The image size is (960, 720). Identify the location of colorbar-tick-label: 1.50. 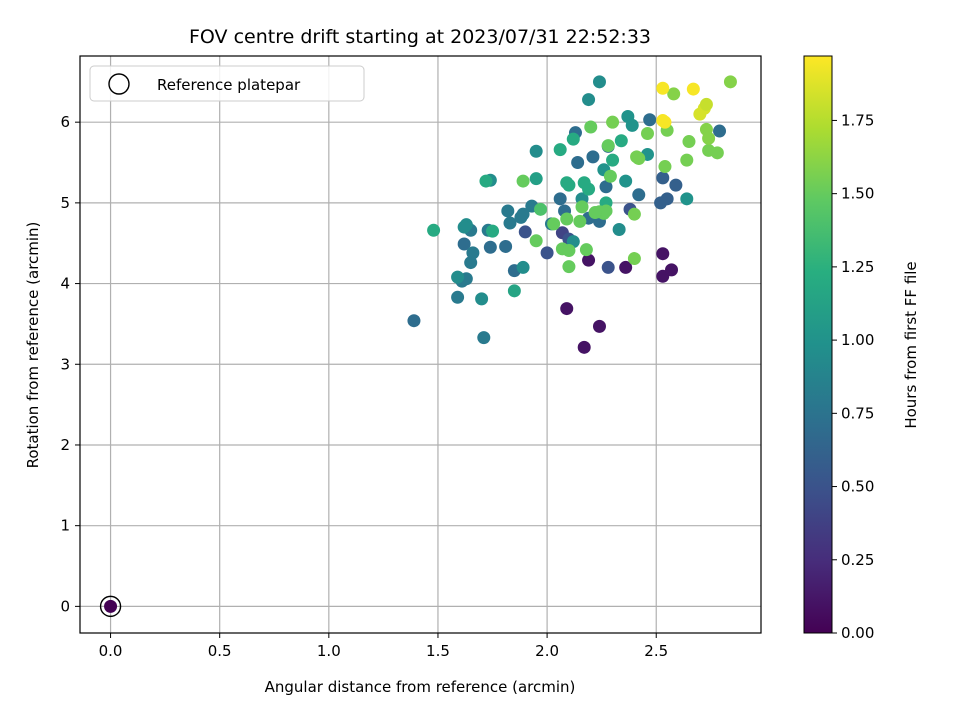
(857, 194).